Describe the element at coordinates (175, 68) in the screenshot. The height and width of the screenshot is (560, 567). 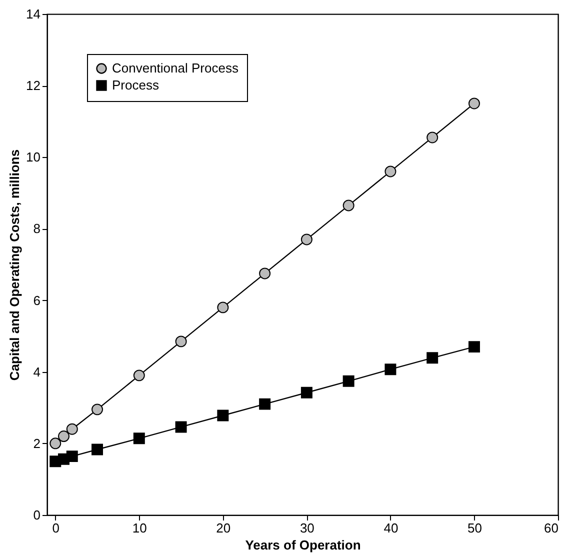
I see `legend-label: Conventional Process` at that location.